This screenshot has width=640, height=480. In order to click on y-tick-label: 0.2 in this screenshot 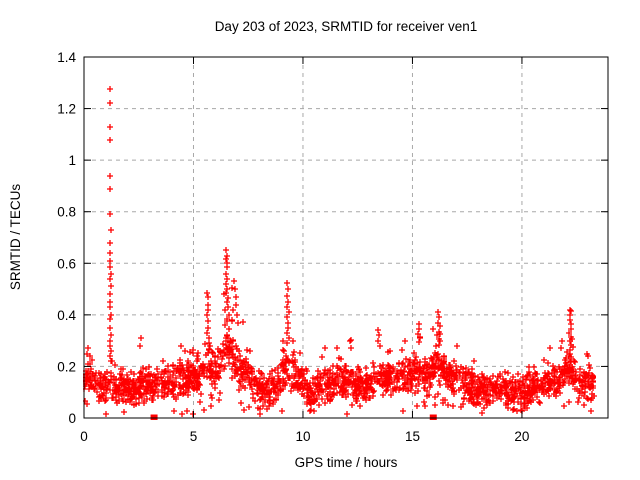, I will do `click(66, 366)`.